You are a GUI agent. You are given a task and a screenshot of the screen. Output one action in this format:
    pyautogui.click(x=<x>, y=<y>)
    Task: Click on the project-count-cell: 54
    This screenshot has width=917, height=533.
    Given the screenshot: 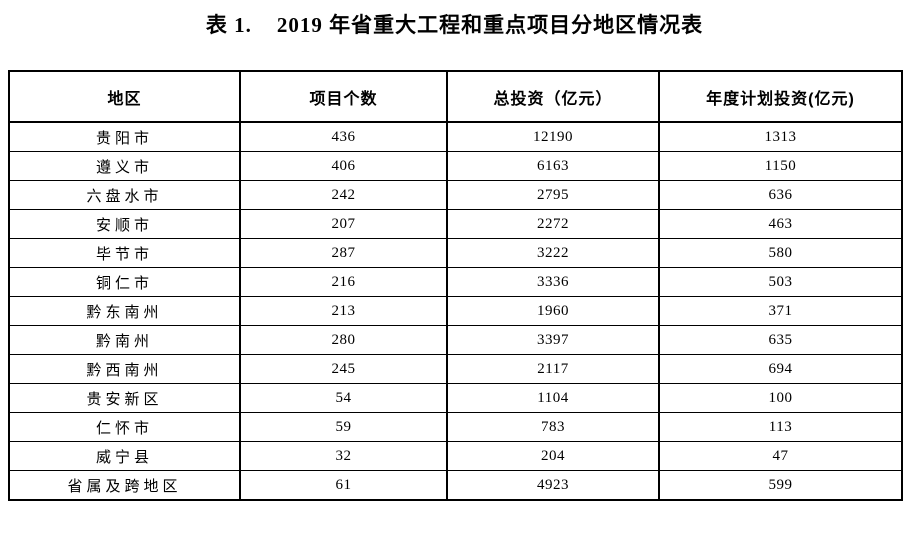 What is the action you would take?
    pyautogui.click(x=343, y=398)
    